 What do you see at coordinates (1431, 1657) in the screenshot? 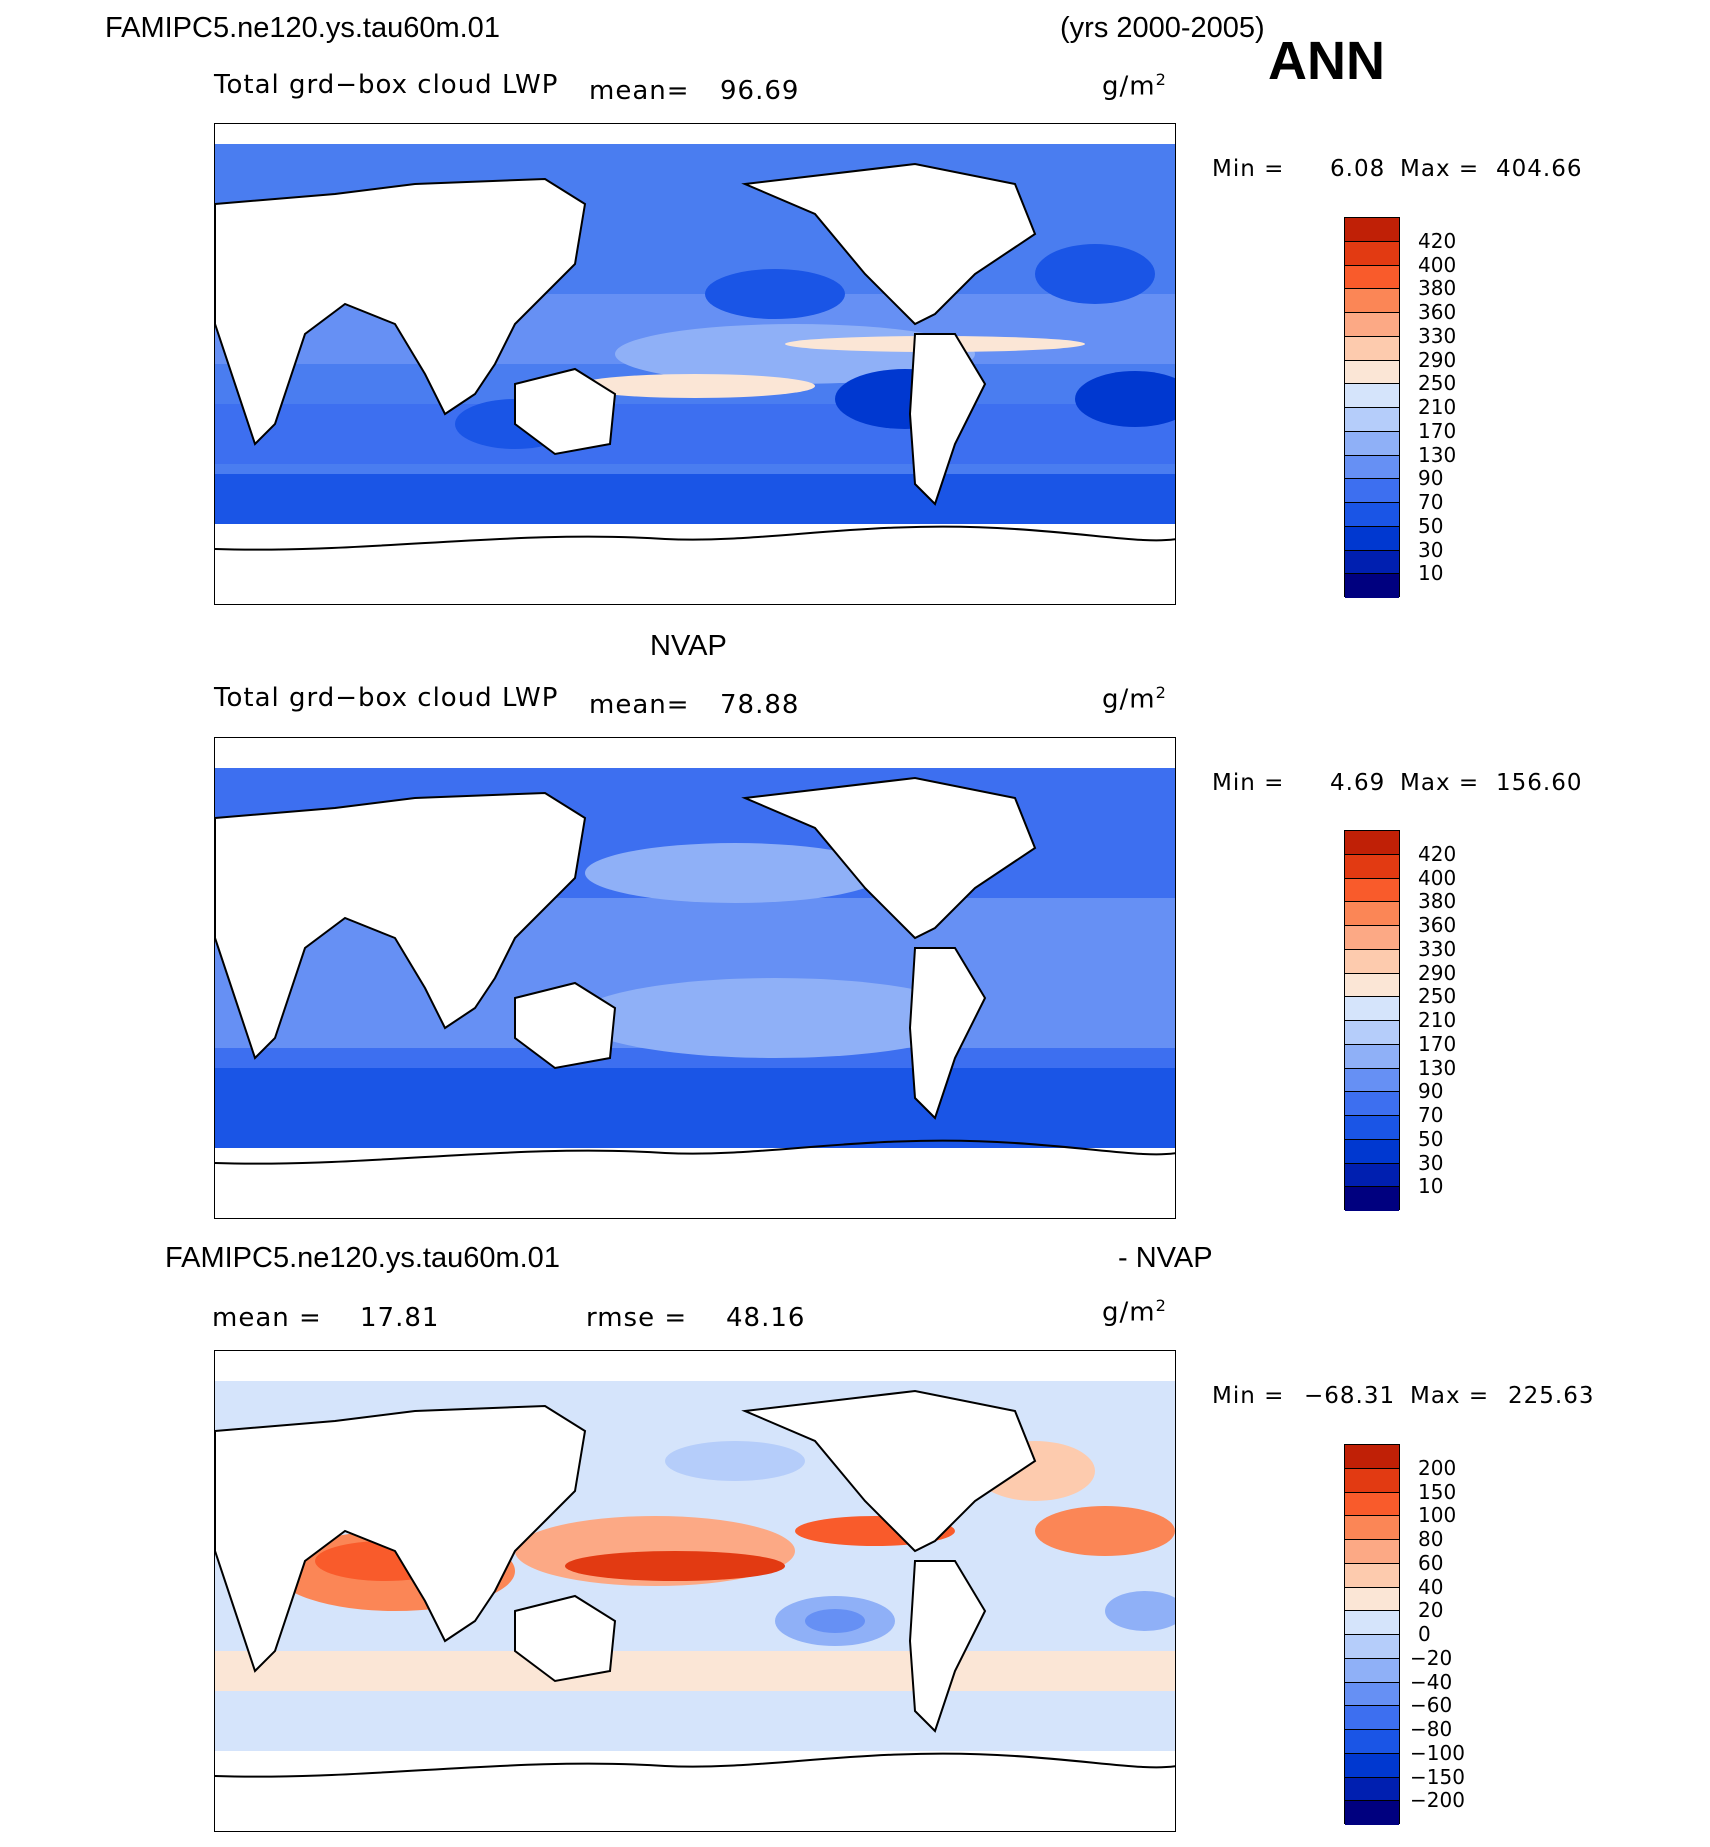
I see `colorbar-tick-label: −20` at bounding box center [1431, 1657].